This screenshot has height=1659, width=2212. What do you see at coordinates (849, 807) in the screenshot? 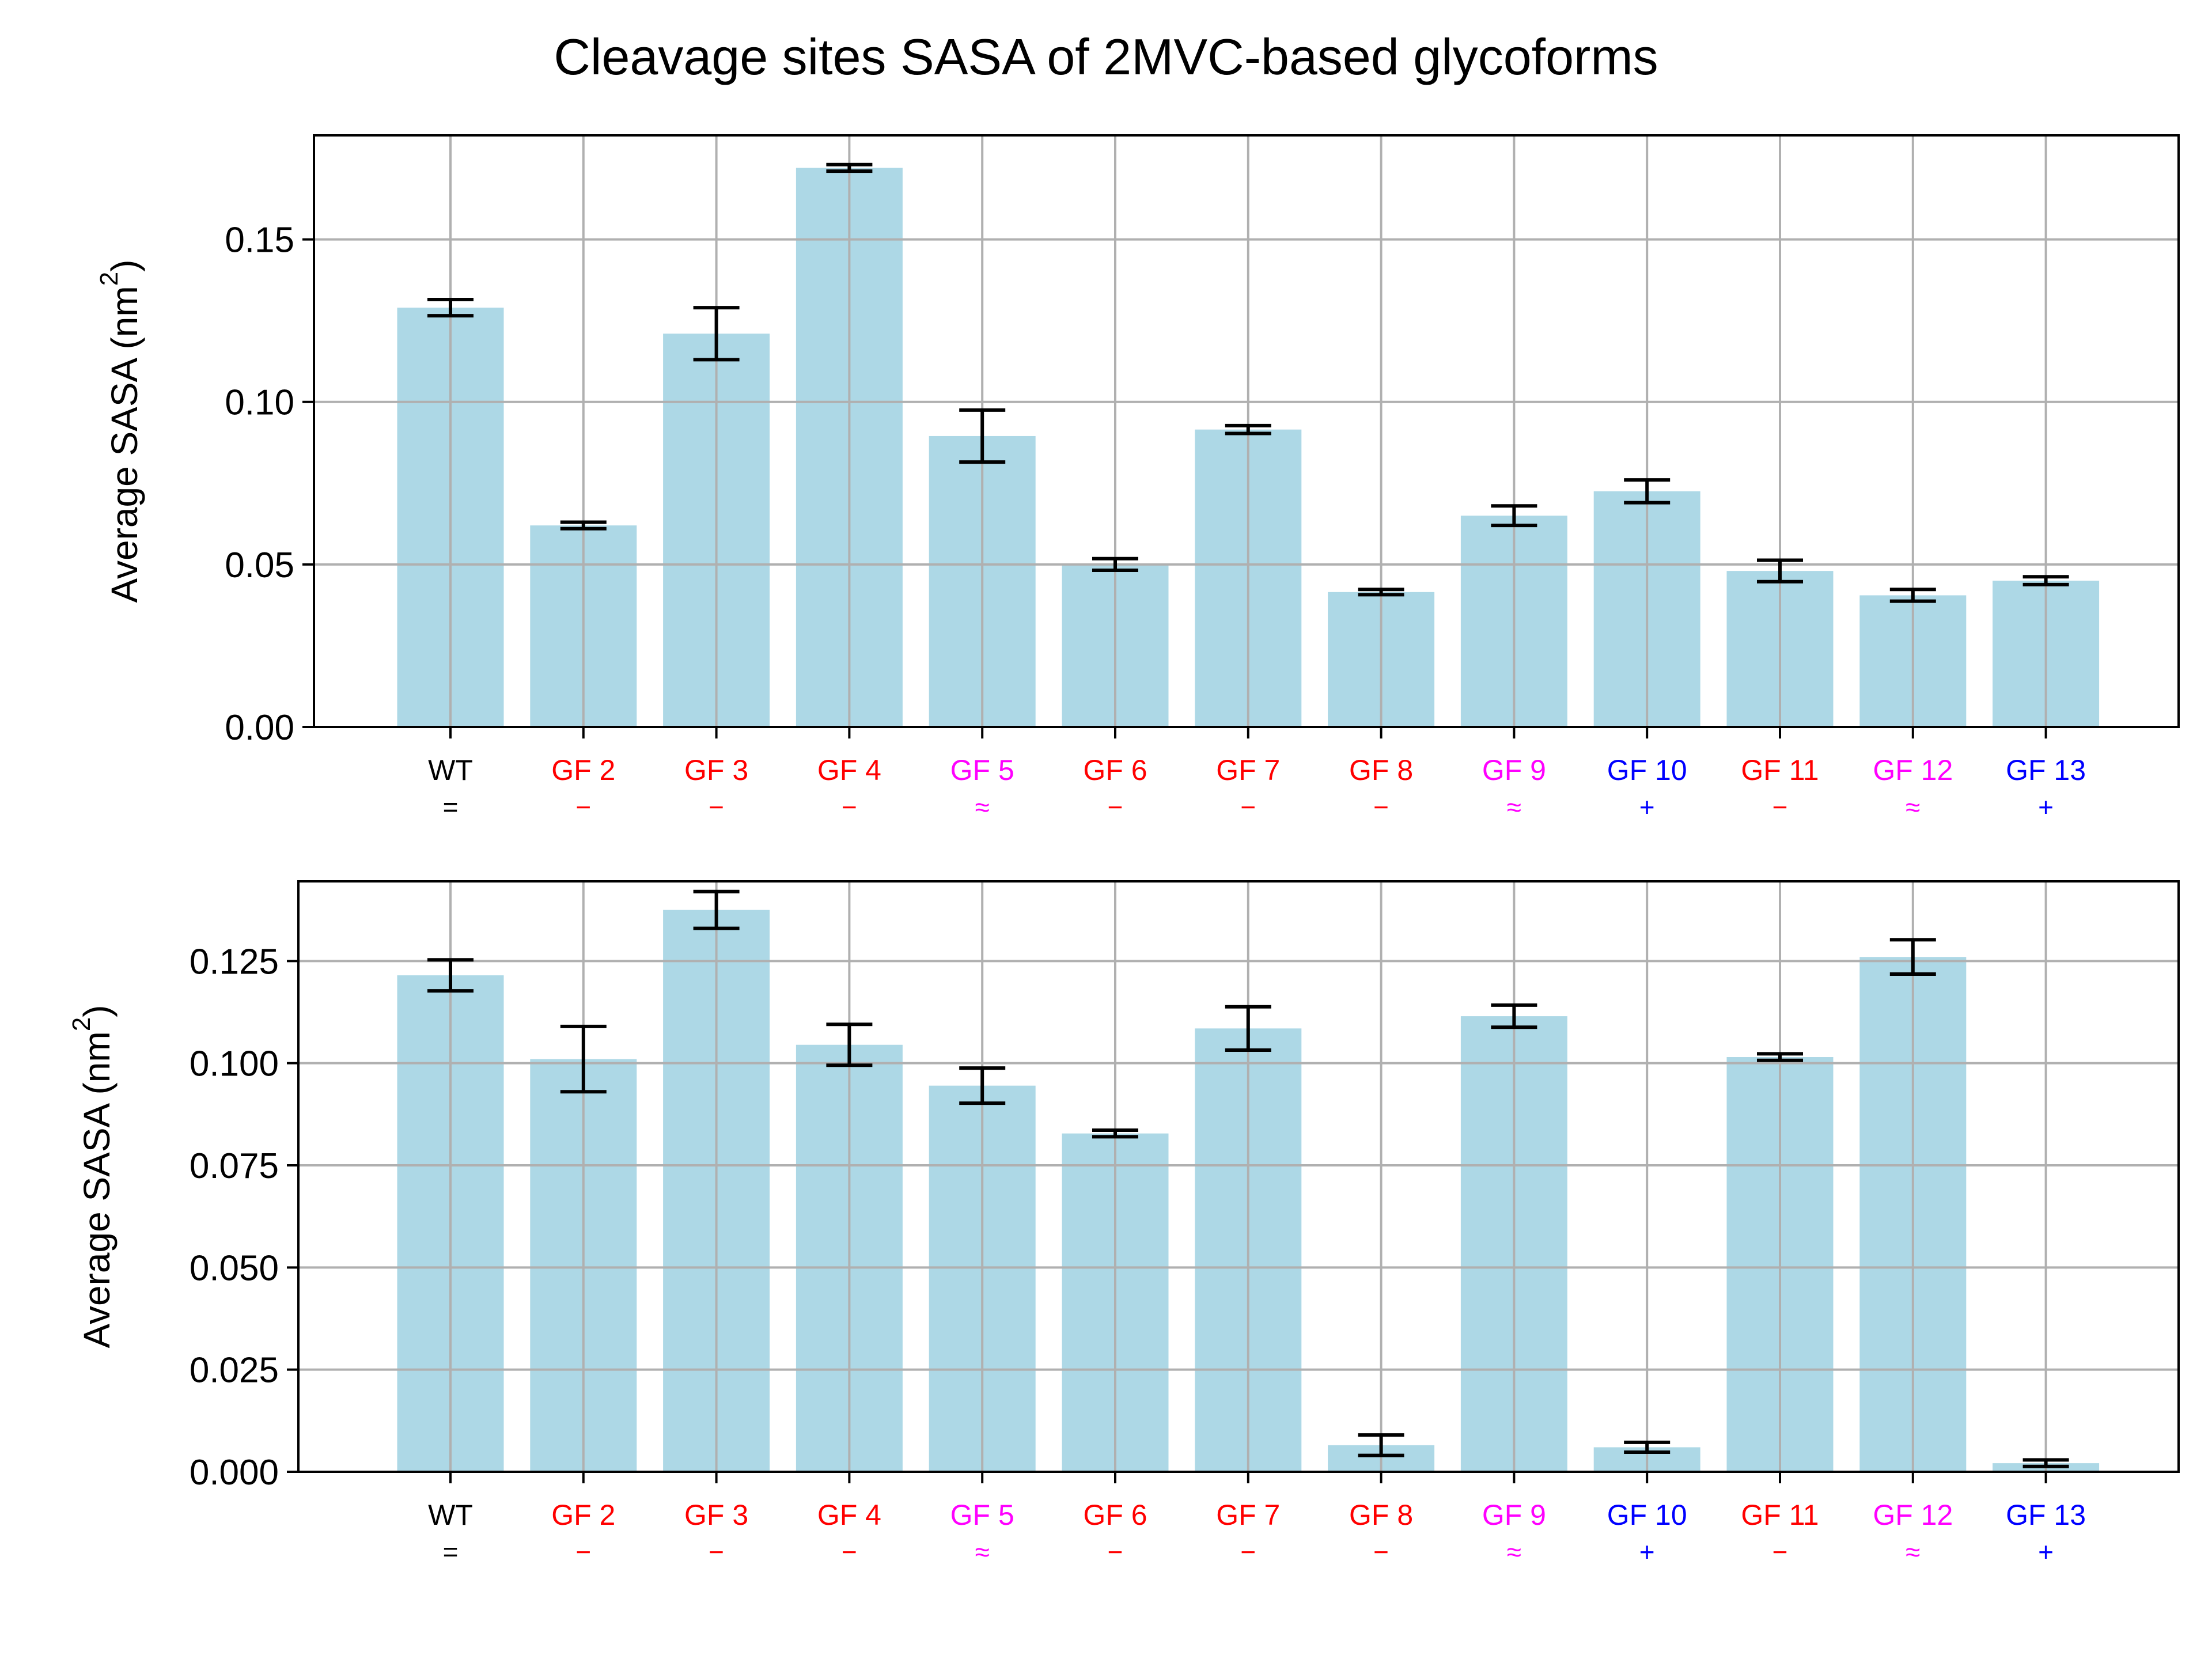
I see `xtick-mark-0-3: −` at bounding box center [849, 807].